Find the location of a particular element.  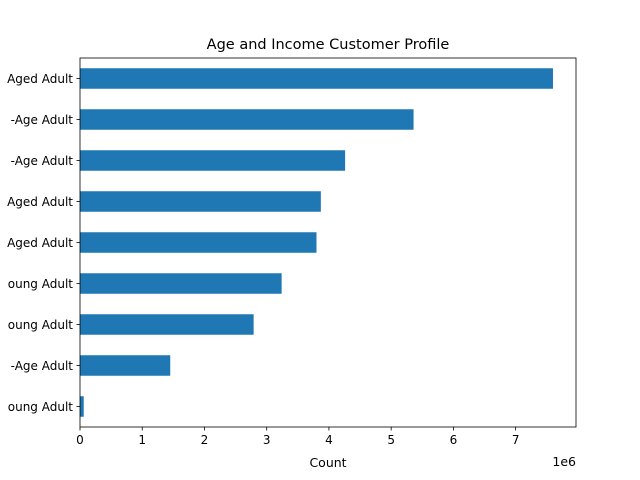

y-tick-label-8: Aged Adult is located at coordinates (40, 79).